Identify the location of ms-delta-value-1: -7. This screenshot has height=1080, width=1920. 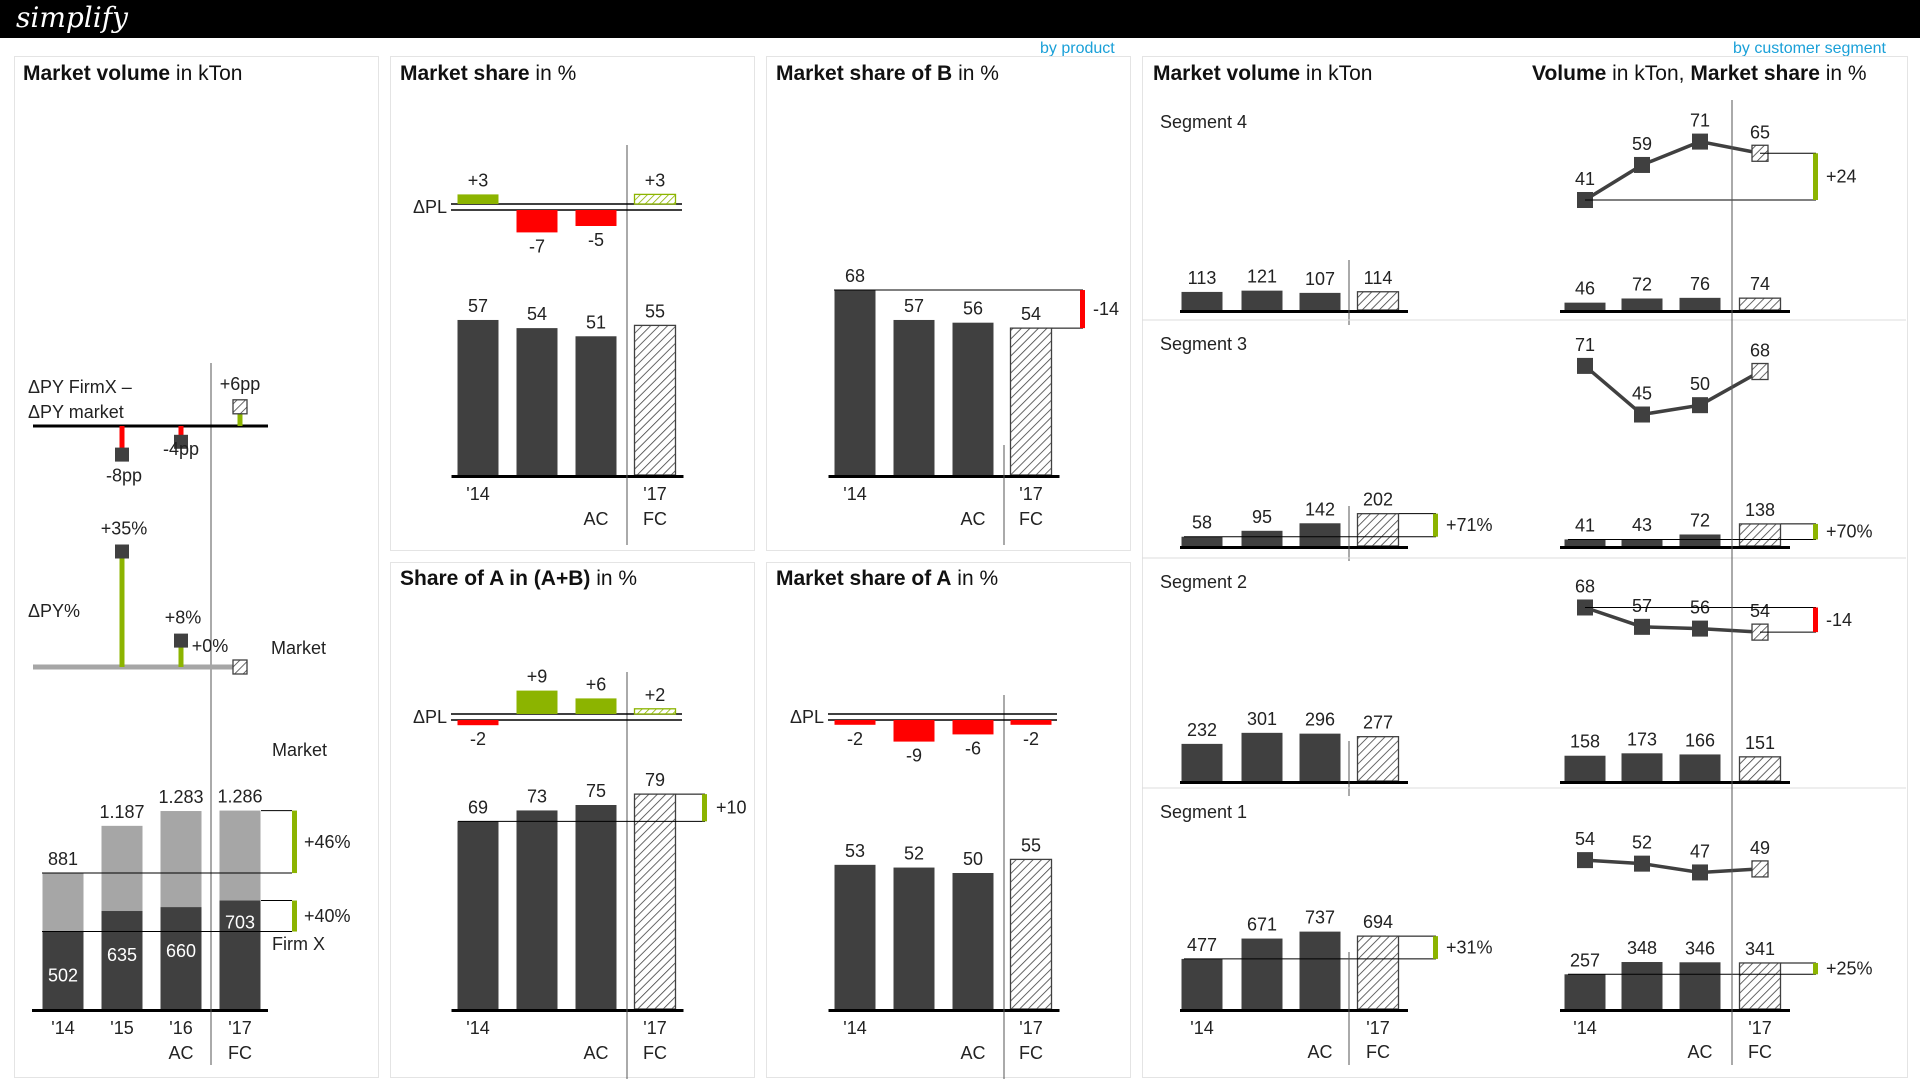
(537, 246).